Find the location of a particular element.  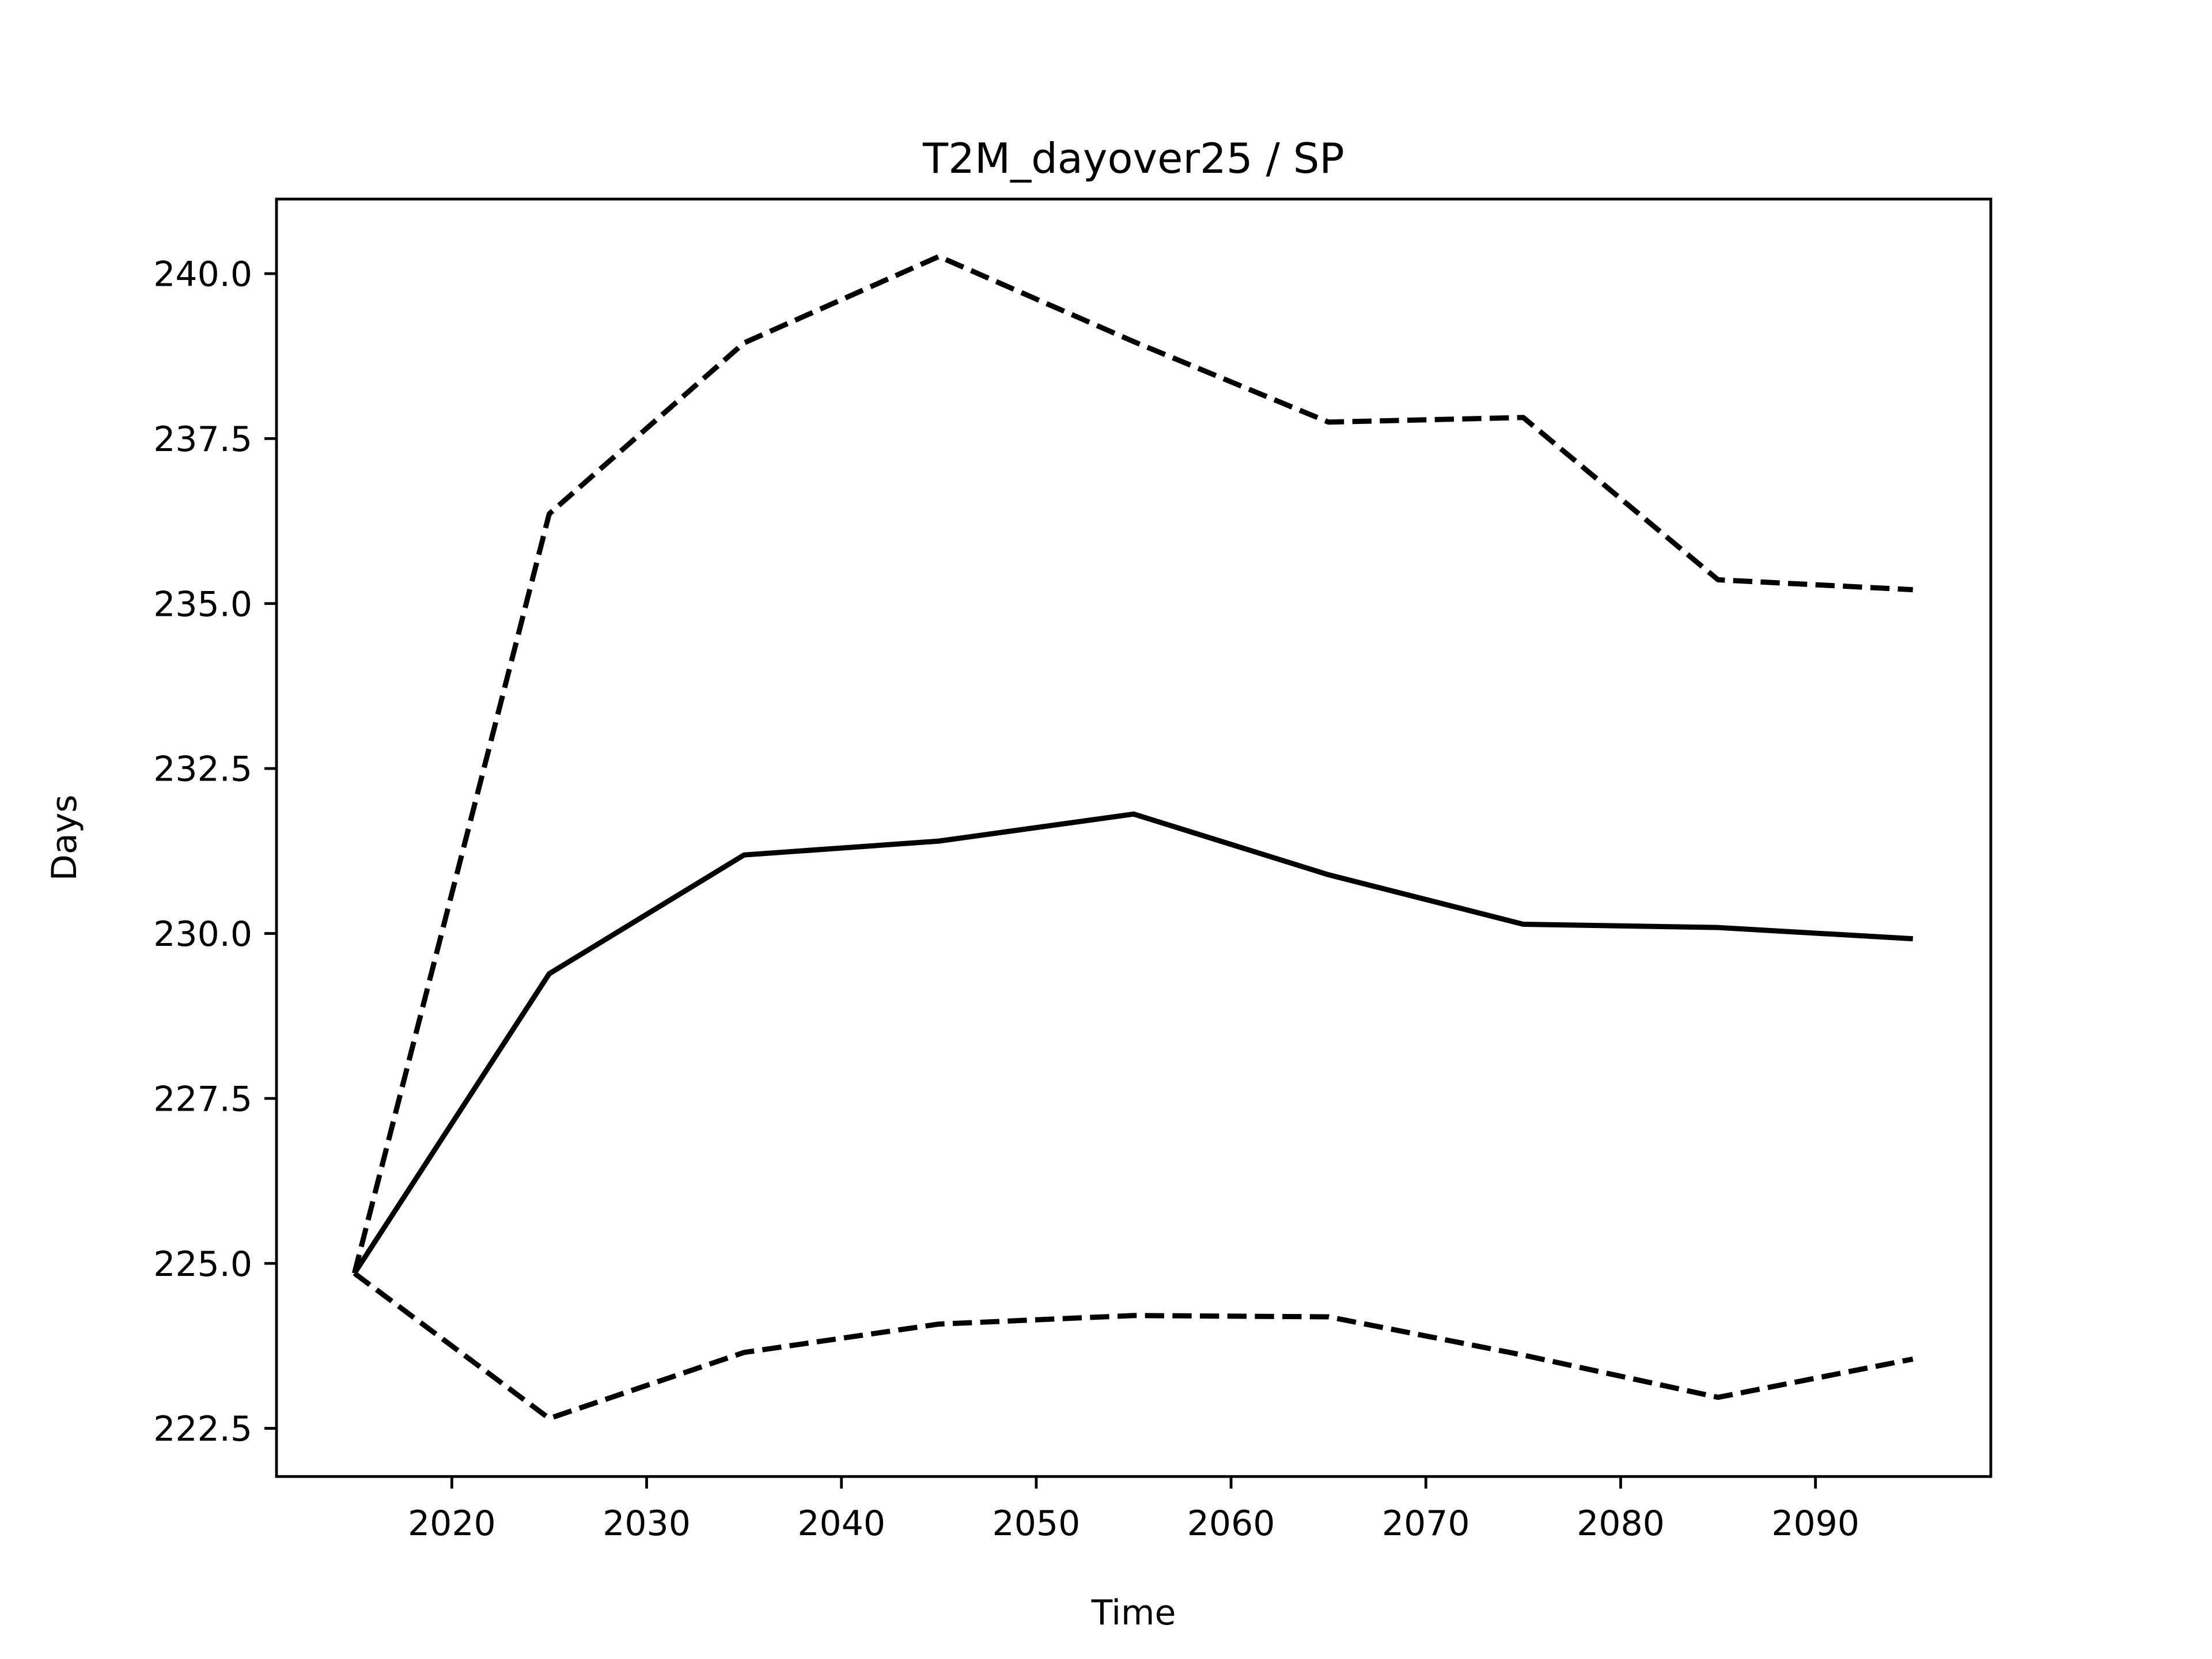

y-tick-label: 227.5 is located at coordinates (202, 1099).